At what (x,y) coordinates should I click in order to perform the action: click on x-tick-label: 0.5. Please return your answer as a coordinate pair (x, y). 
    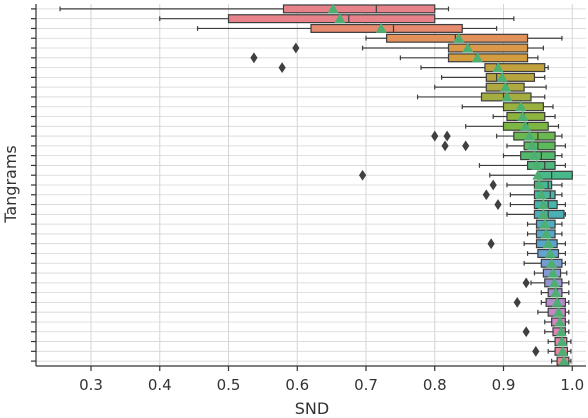
    Looking at the image, I should click on (229, 385).